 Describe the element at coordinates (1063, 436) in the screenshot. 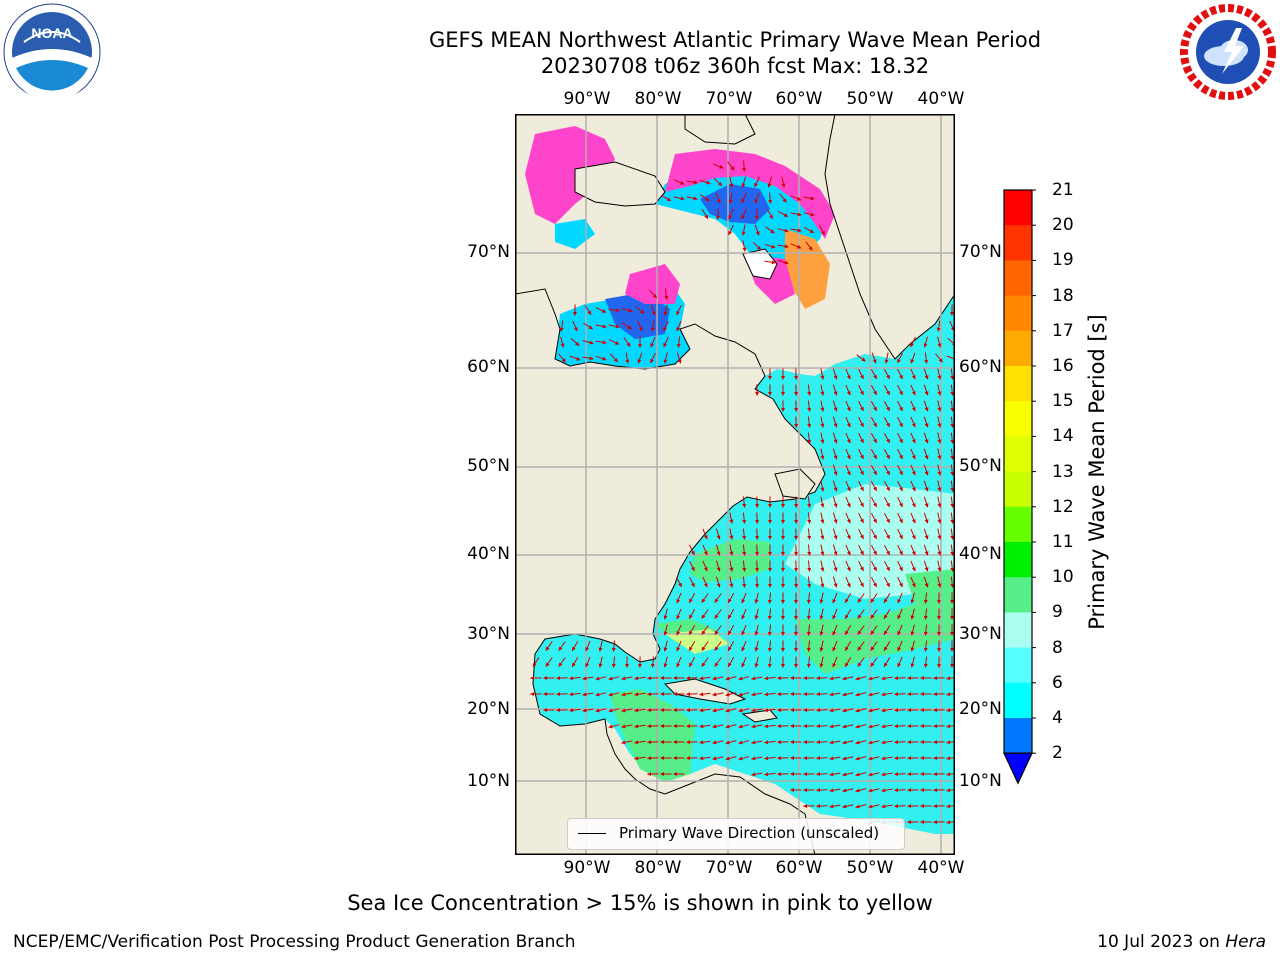

I see `colorbar-tick-label: 14` at that location.